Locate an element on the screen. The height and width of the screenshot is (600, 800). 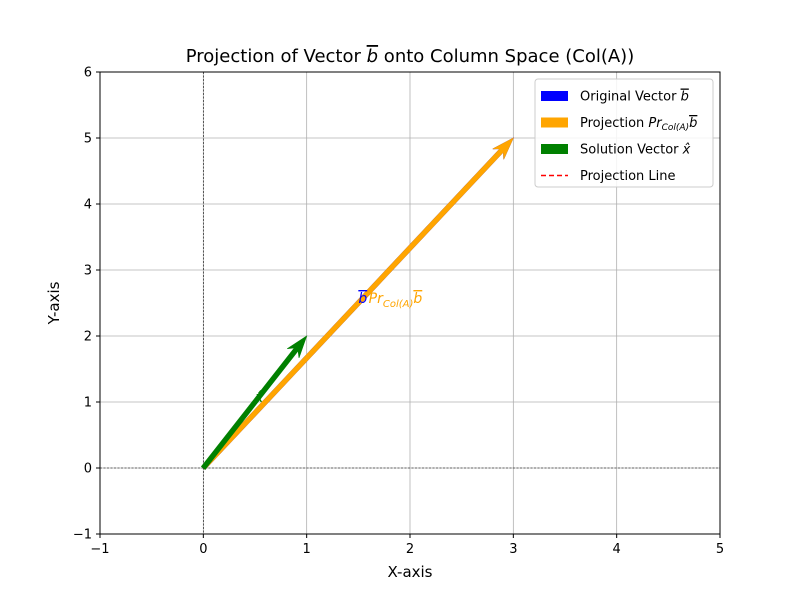
x-axis-label: X-axis is located at coordinates (410, 572).